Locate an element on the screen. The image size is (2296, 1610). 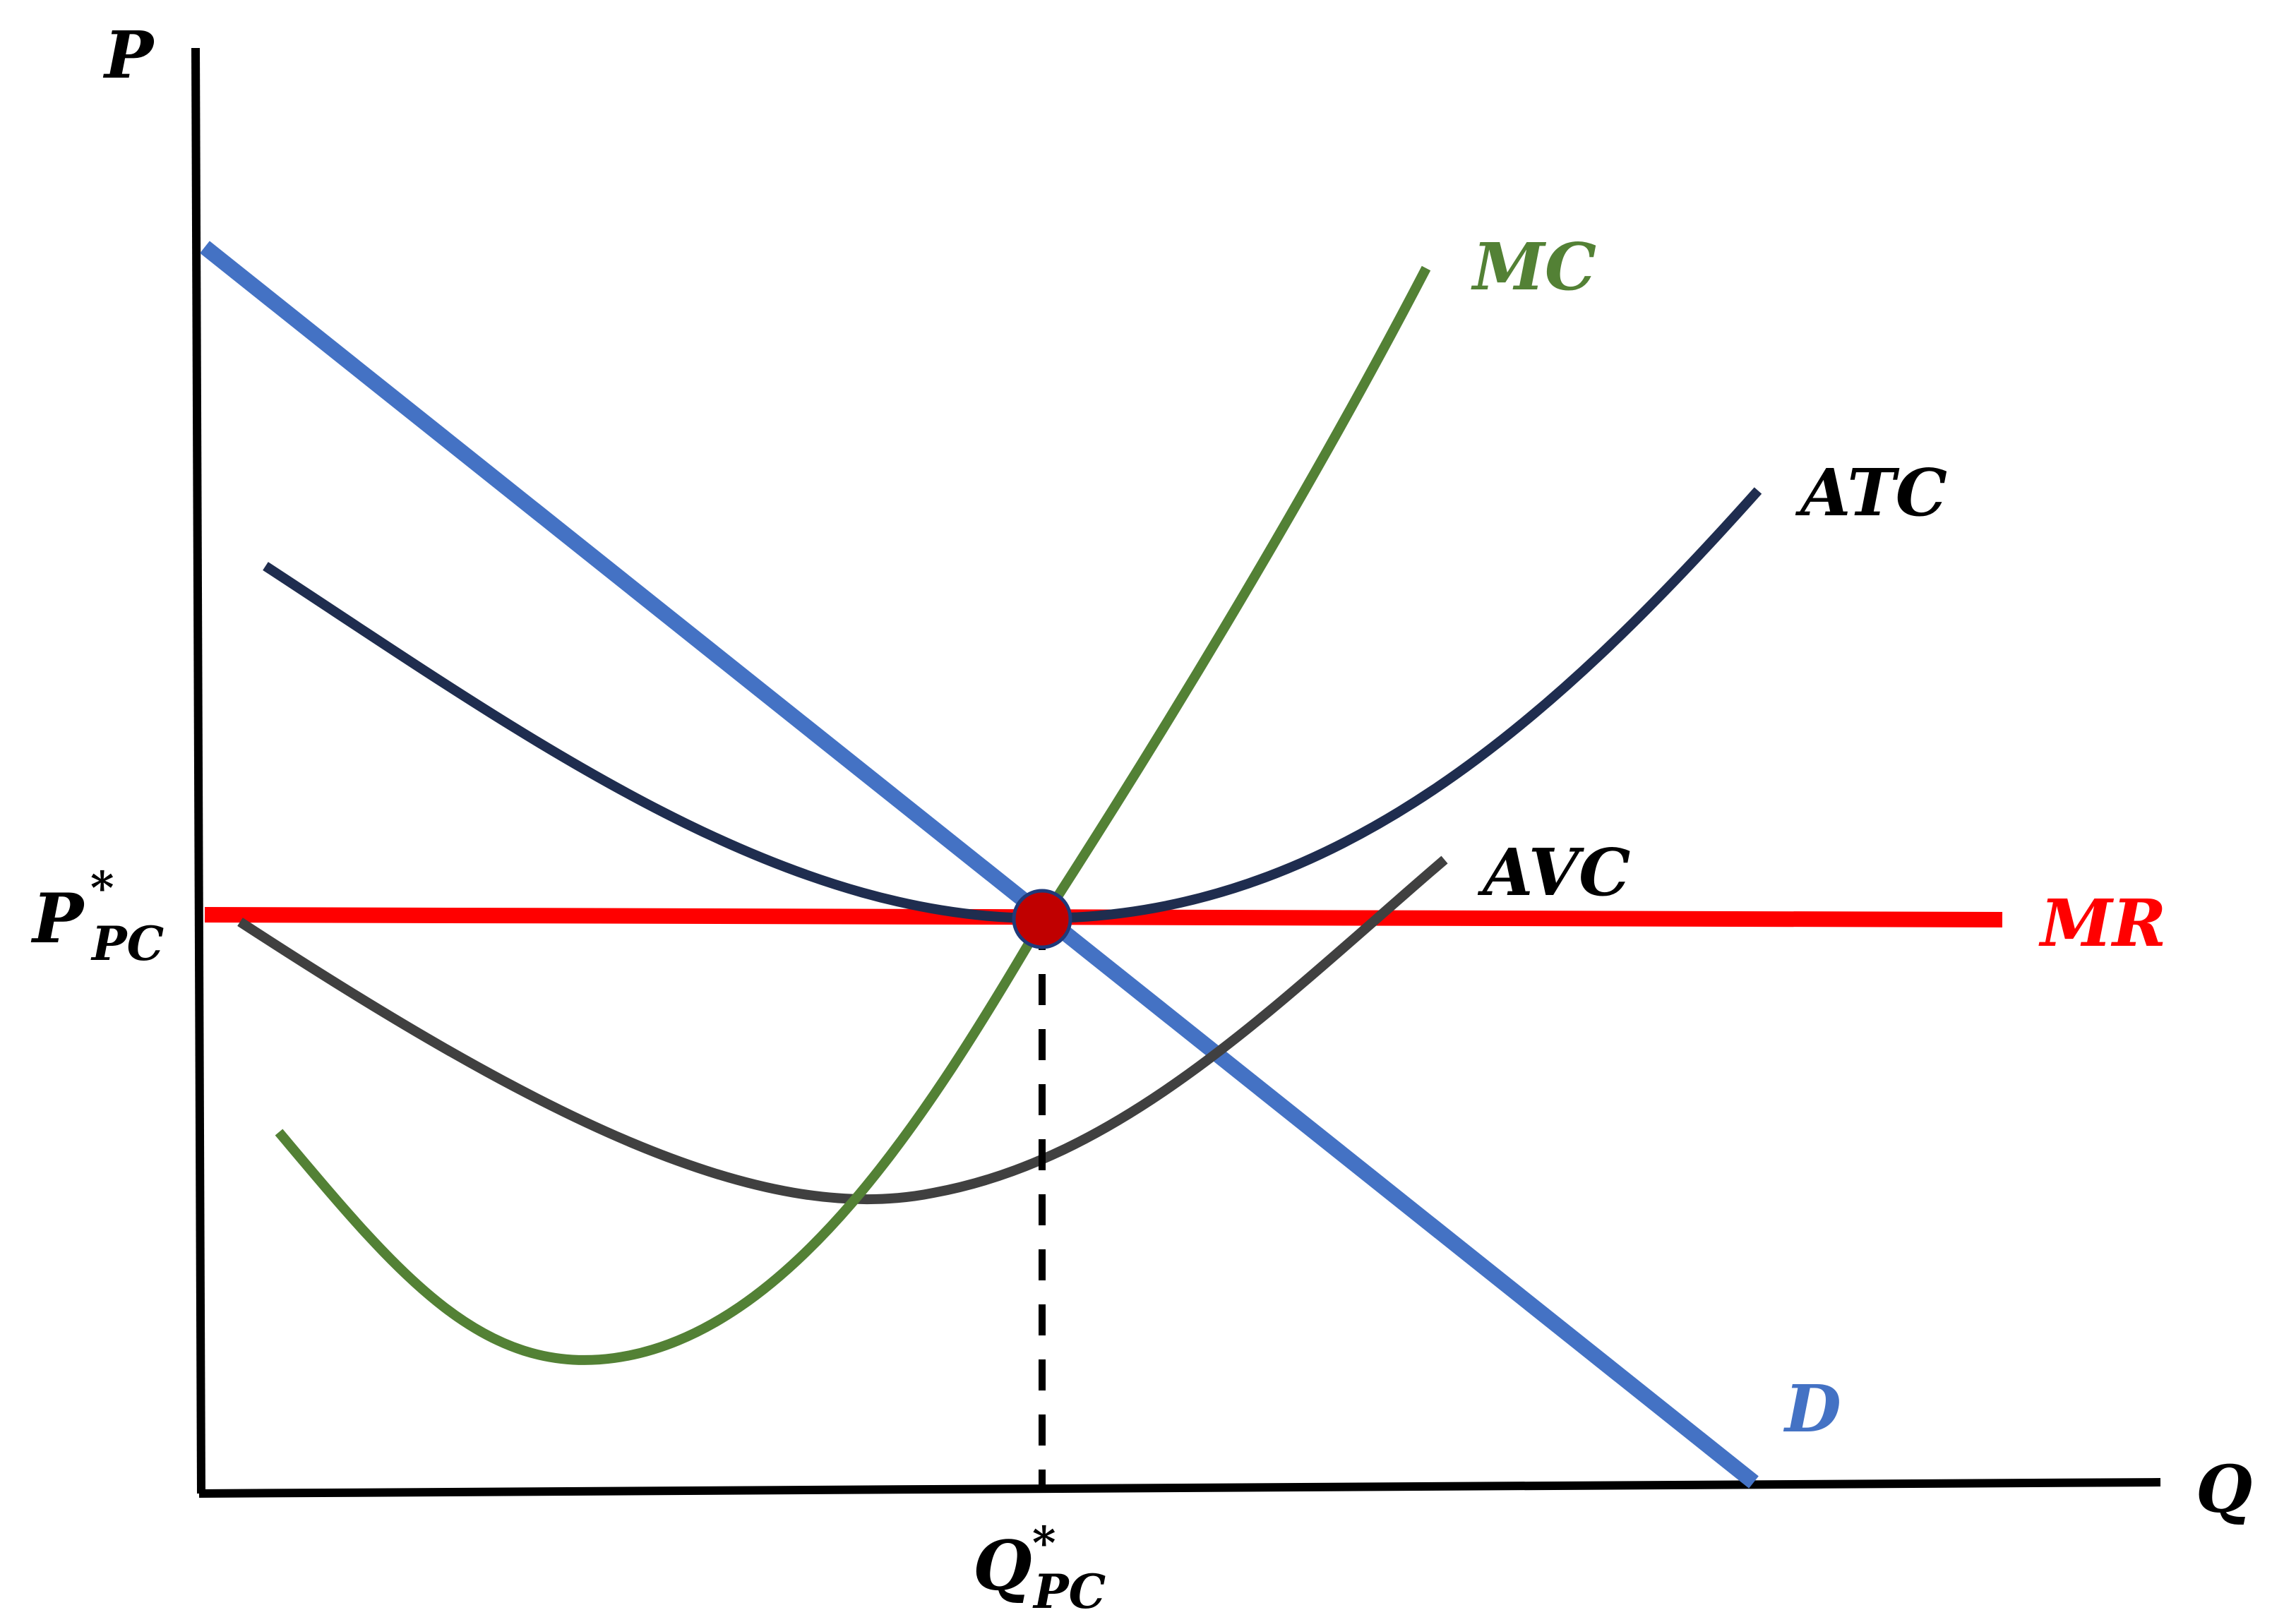
y-axis is located at coordinates (198, 770).